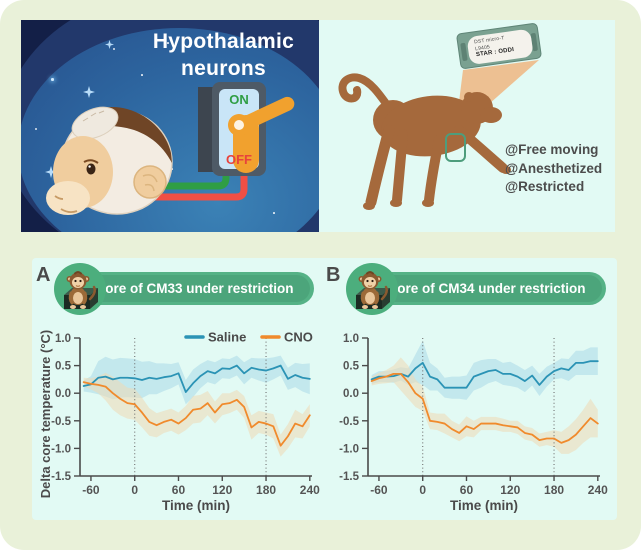 This screenshot has height=550, width=641. Describe the element at coordinates (298, 337) in the screenshot. I see `legend-label-cno: CNO` at that location.